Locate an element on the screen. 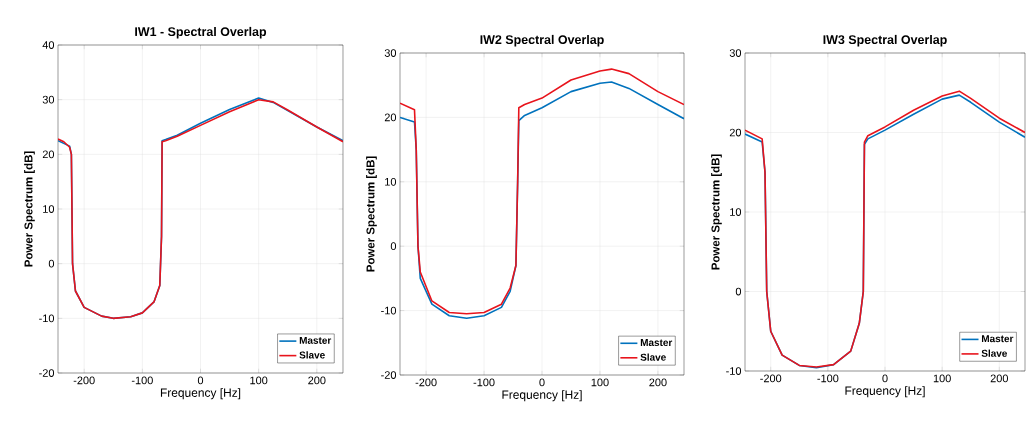  chart-title: IW1 - Spectral Overlap is located at coordinates (201, 32).